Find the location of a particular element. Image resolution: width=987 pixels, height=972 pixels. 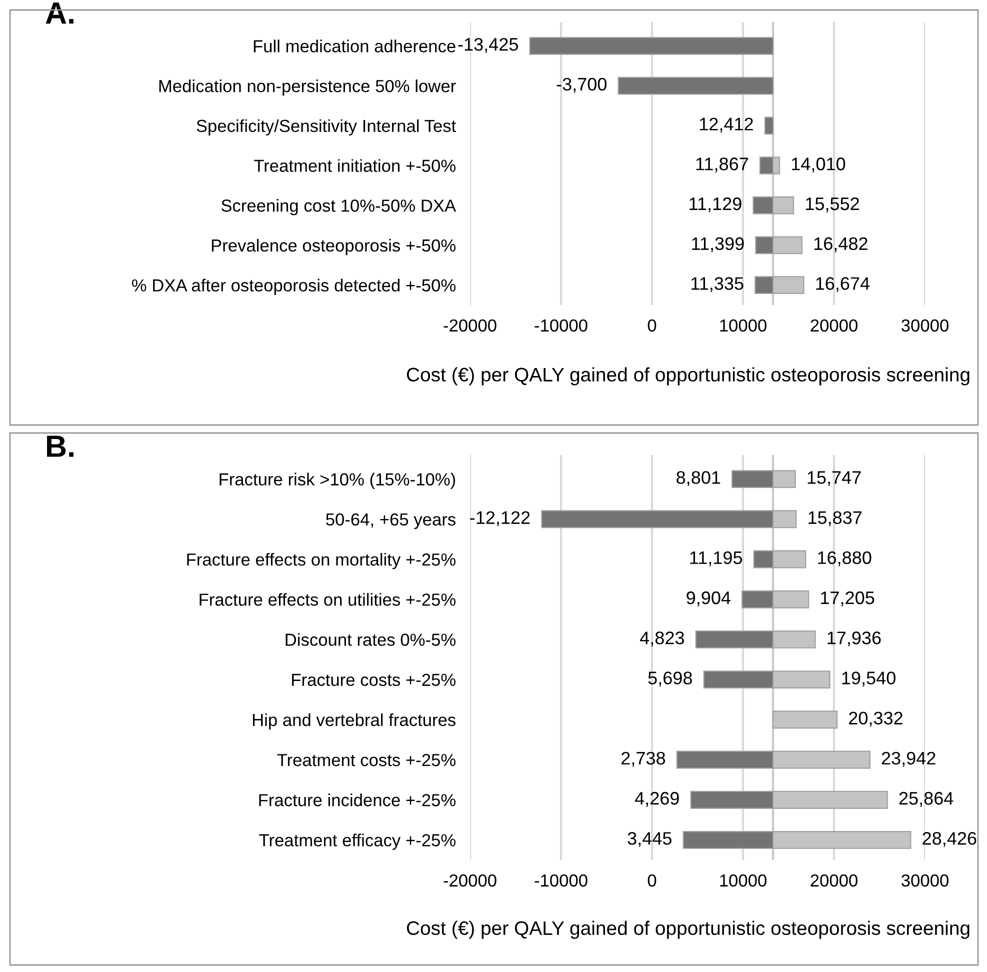

text: A. is located at coordinates (60, 13).